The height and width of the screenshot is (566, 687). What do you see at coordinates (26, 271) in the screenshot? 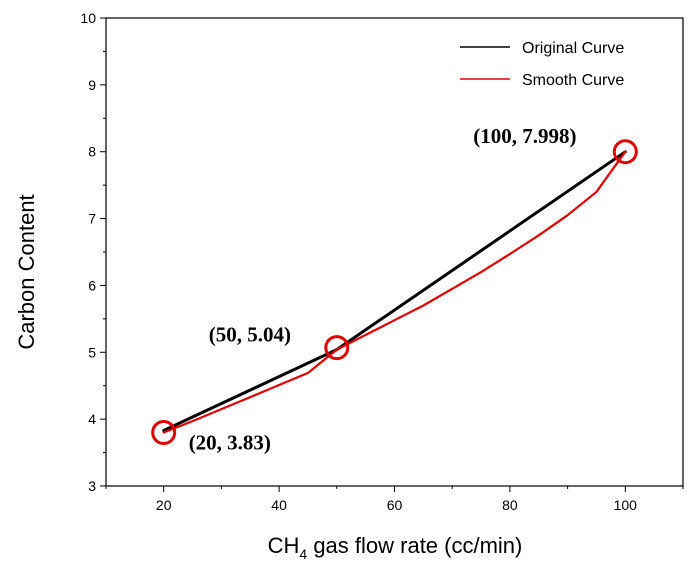
I see `y-axis-title: Carbon Content` at bounding box center [26, 271].